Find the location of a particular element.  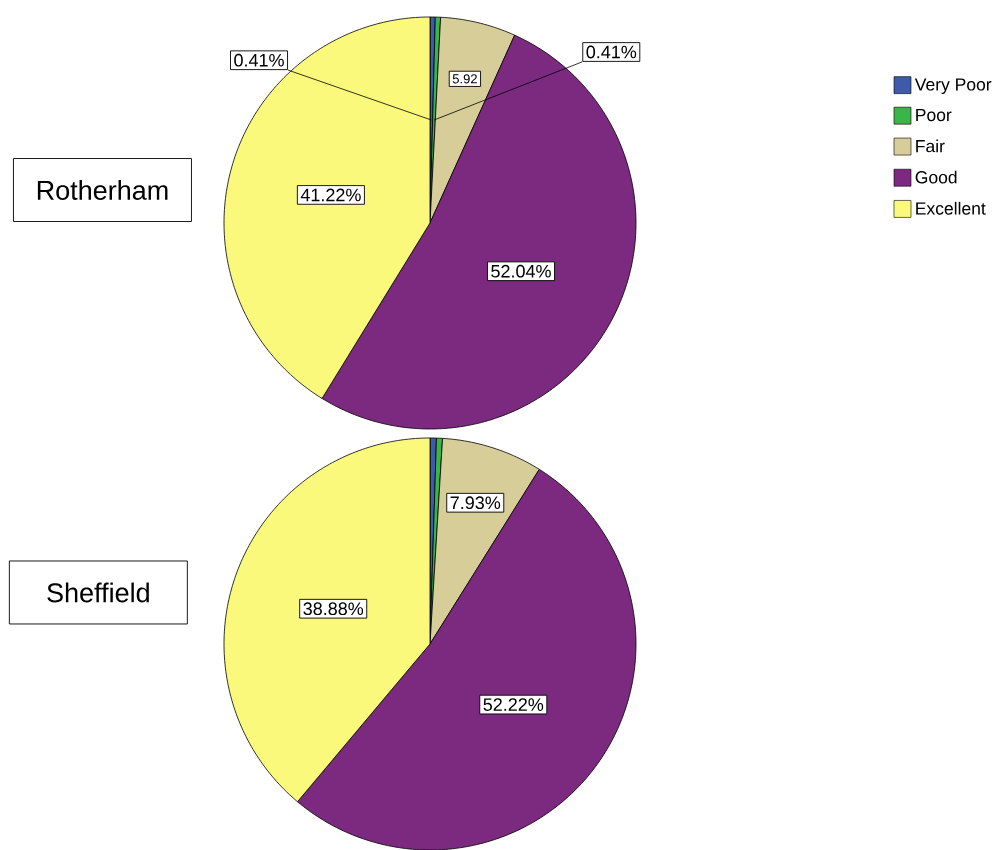

data-label: 52.22% is located at coordinates (513, 704).